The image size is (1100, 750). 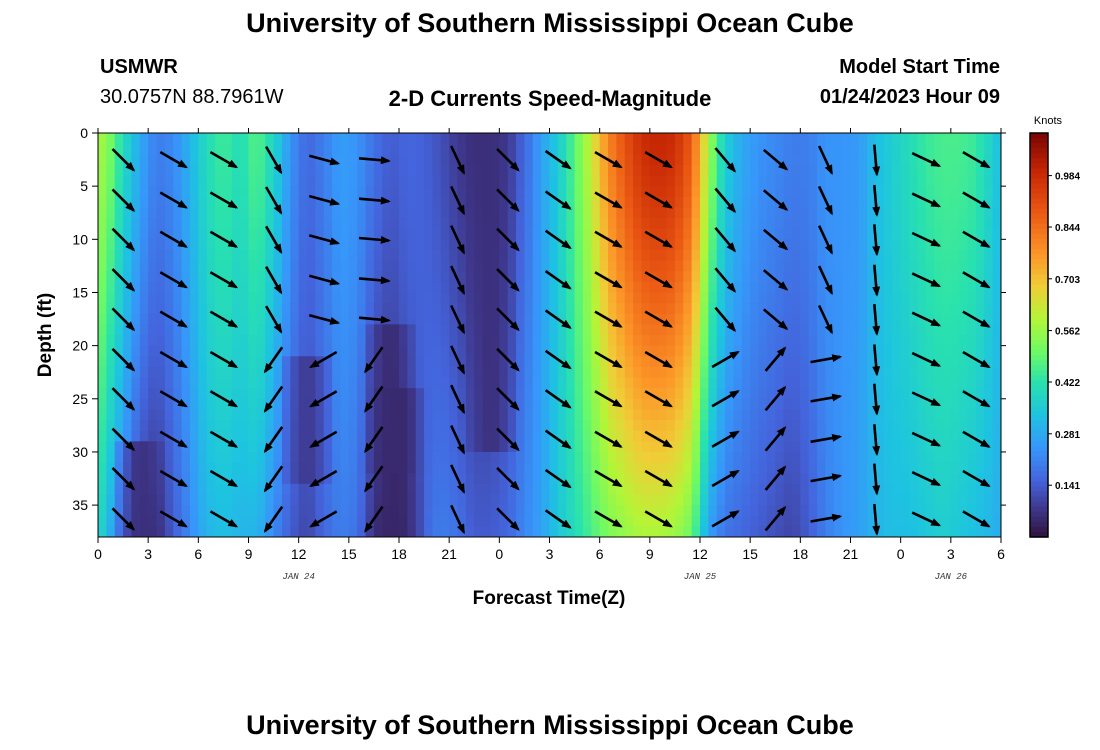 I want to click on y-axis-title: Depth (ft), so click(x=45, y=335).